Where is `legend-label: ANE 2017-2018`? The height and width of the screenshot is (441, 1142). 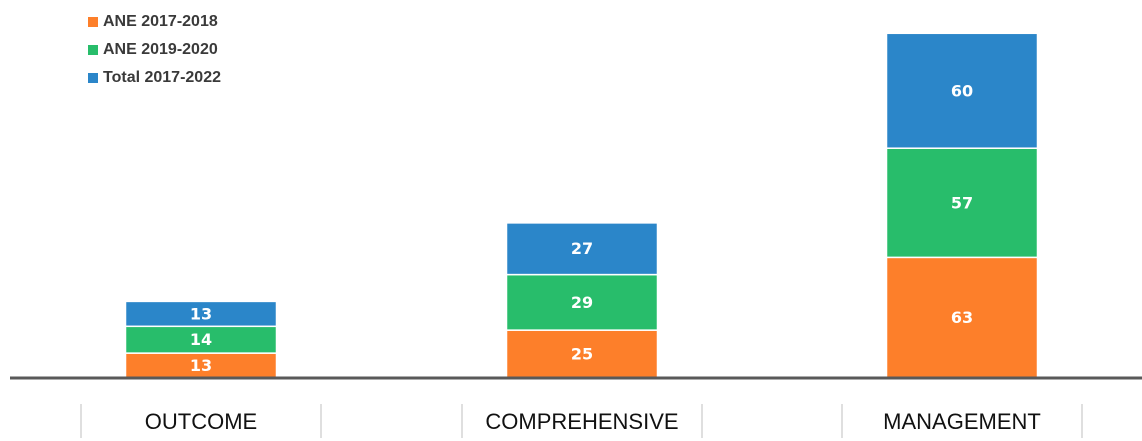 legend-label: ANE 2017-2018 is located at coordinates (160, 21).